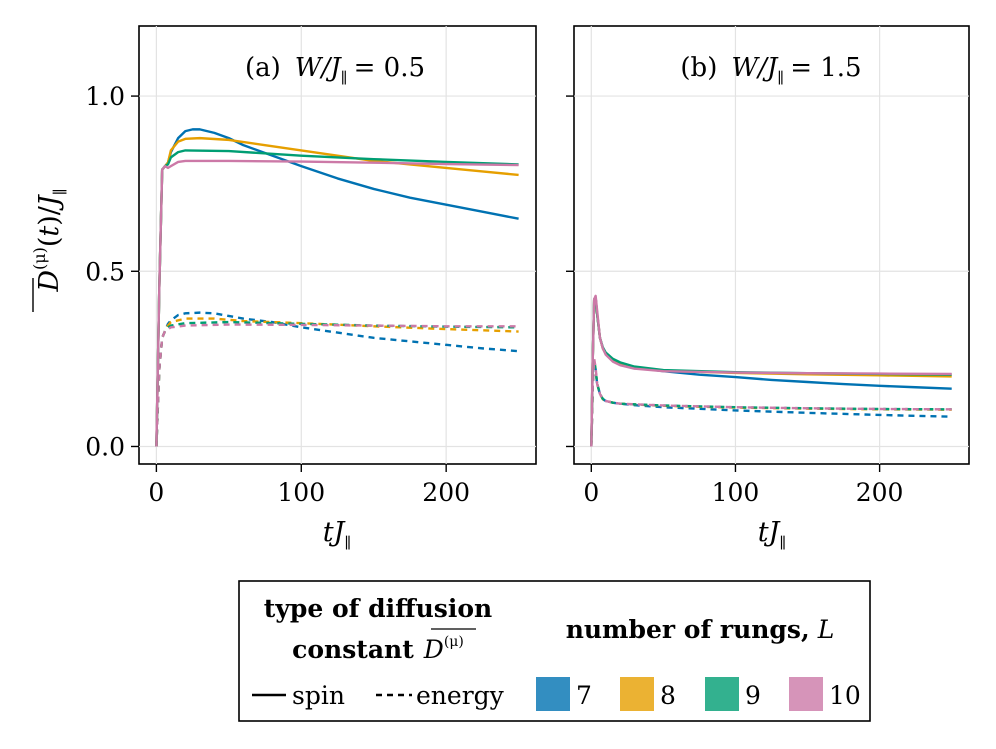  I want to click on panel-a-x-ticks: 0 100 200, so click(309, 485).